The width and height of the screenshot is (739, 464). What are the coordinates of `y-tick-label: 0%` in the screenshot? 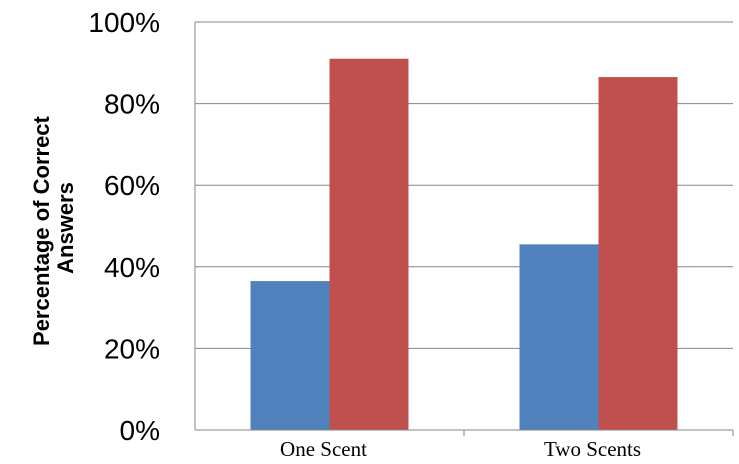 It's located at (140, 430).